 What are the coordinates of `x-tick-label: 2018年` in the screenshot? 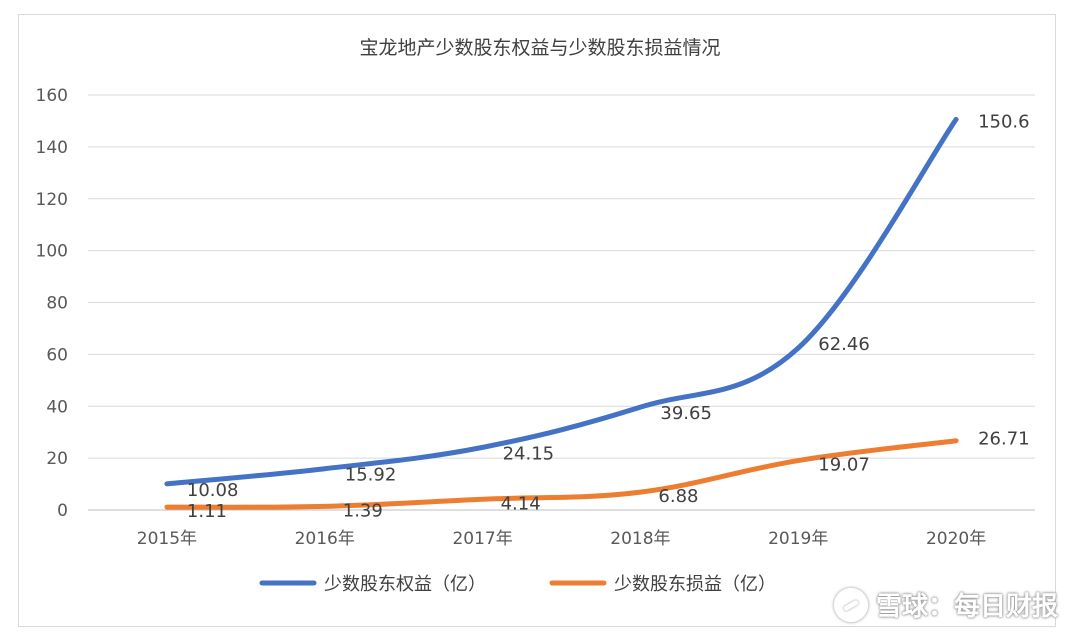 It's located at (640, 539).